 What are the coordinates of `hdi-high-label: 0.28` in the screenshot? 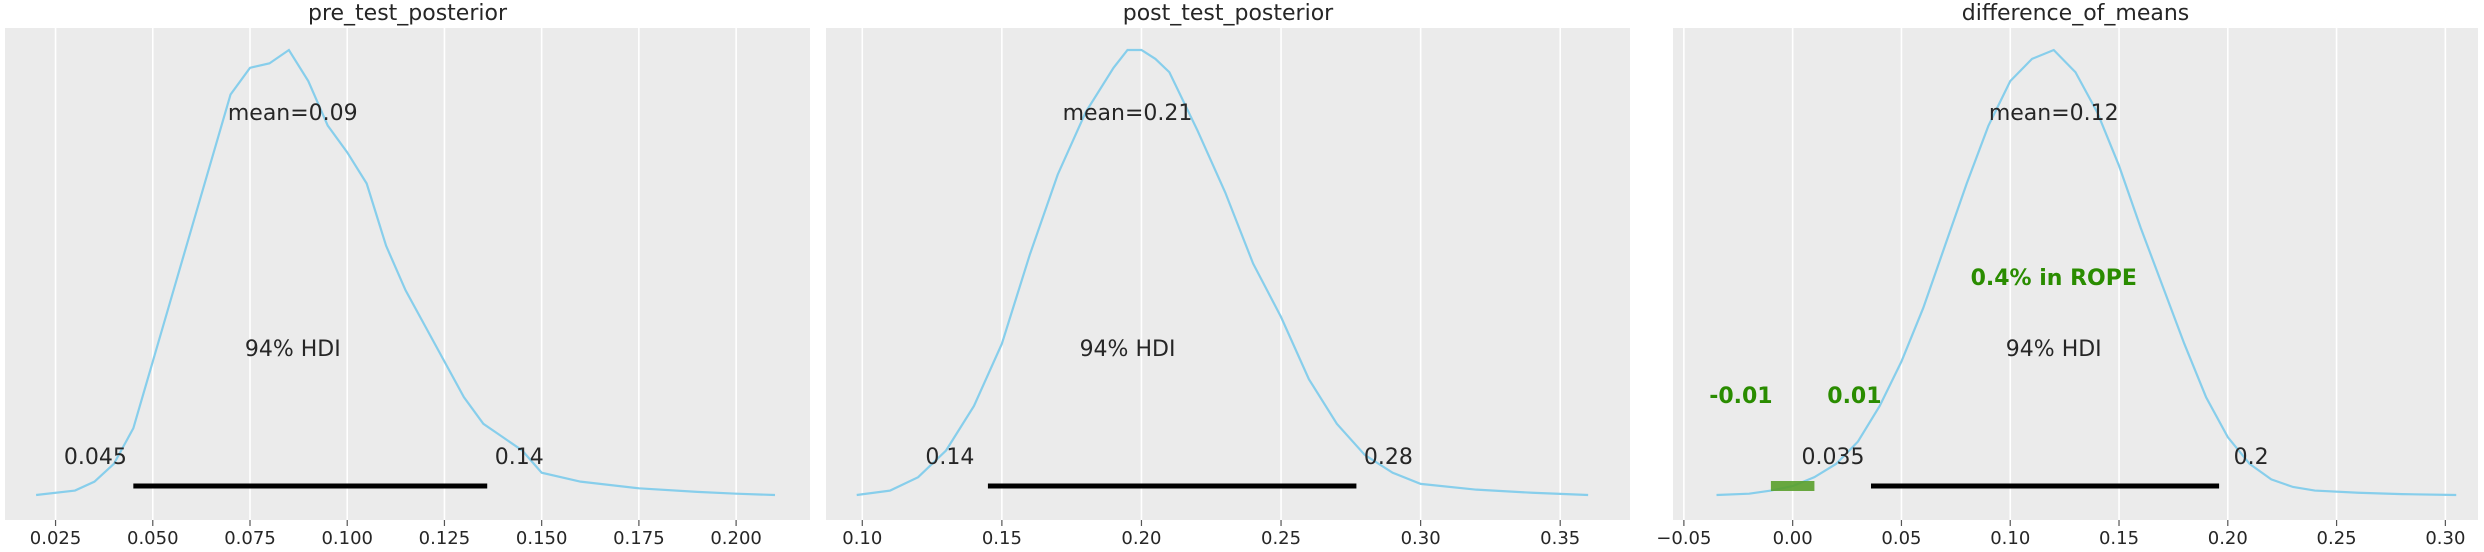 It's located at (1388, 457).